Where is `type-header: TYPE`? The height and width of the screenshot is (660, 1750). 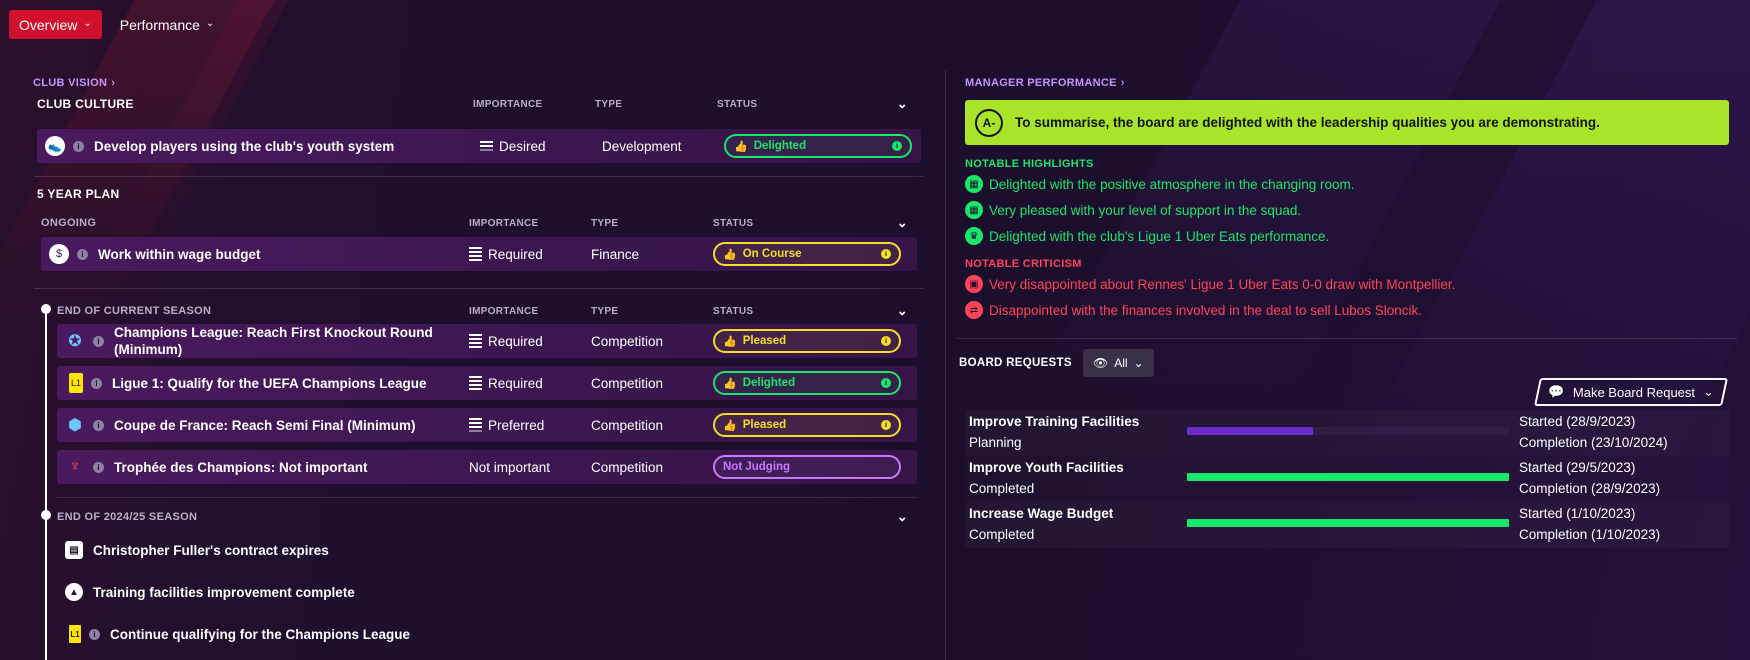 type-header: TYPE is located at coordinates (605, 311).